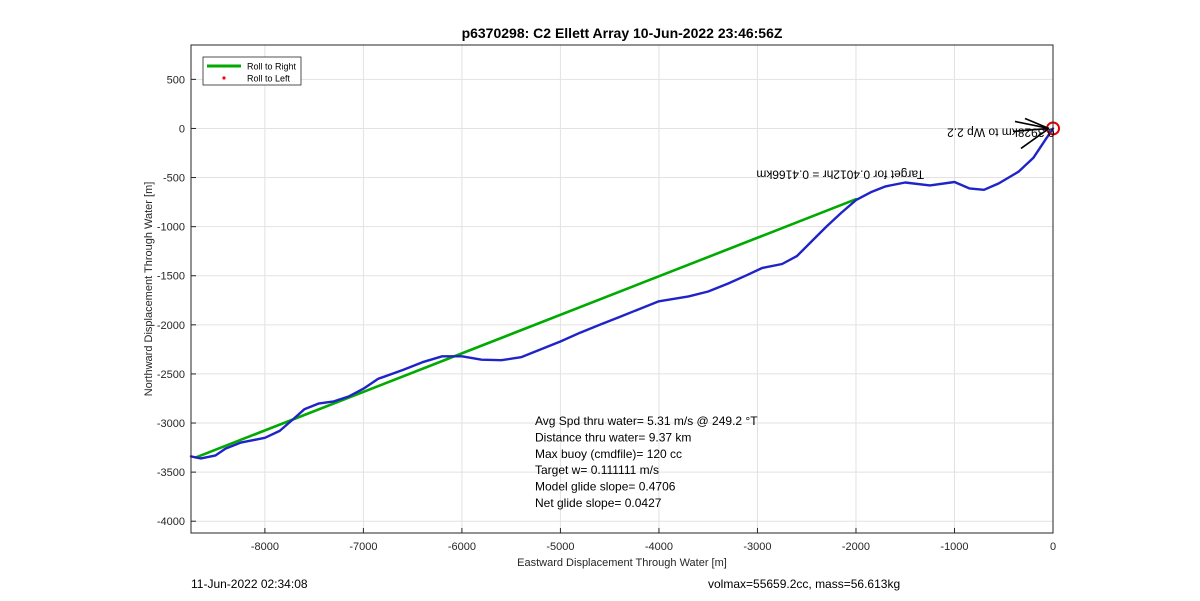 This screenshot has width=1200, height=601. I want to click on rotated-annotation: 0.3928km to Wp 2.2, so click(1001, 133).